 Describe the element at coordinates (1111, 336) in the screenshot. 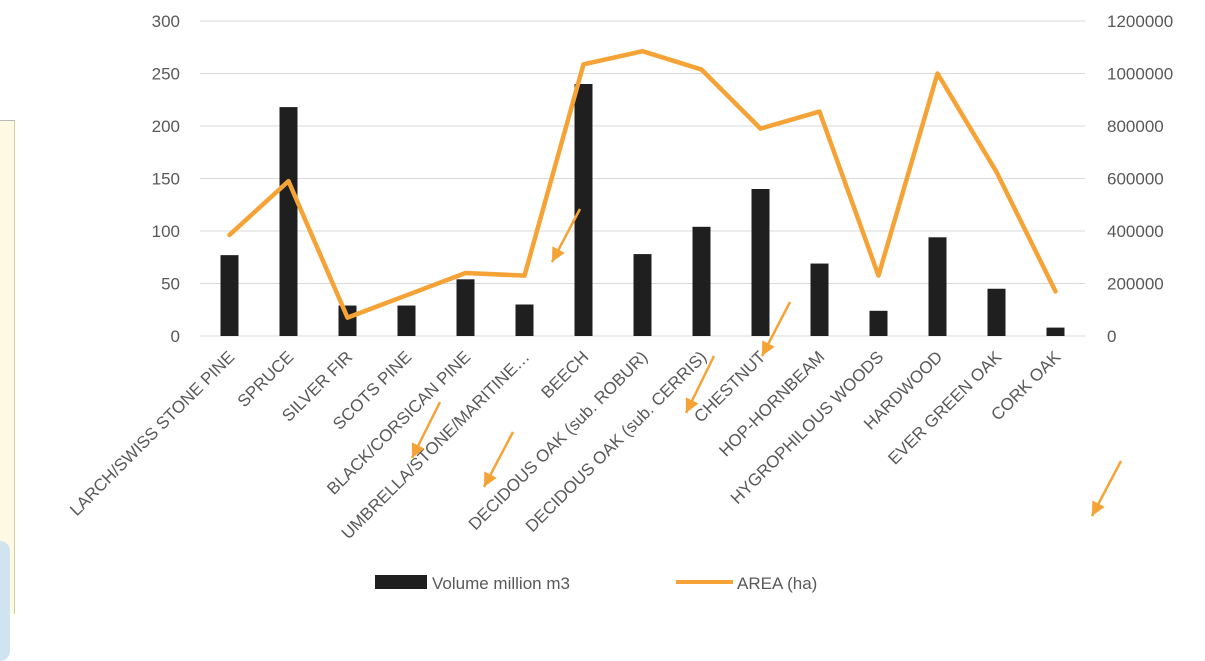

I see `right-axis-tick-label: 0` at that location.